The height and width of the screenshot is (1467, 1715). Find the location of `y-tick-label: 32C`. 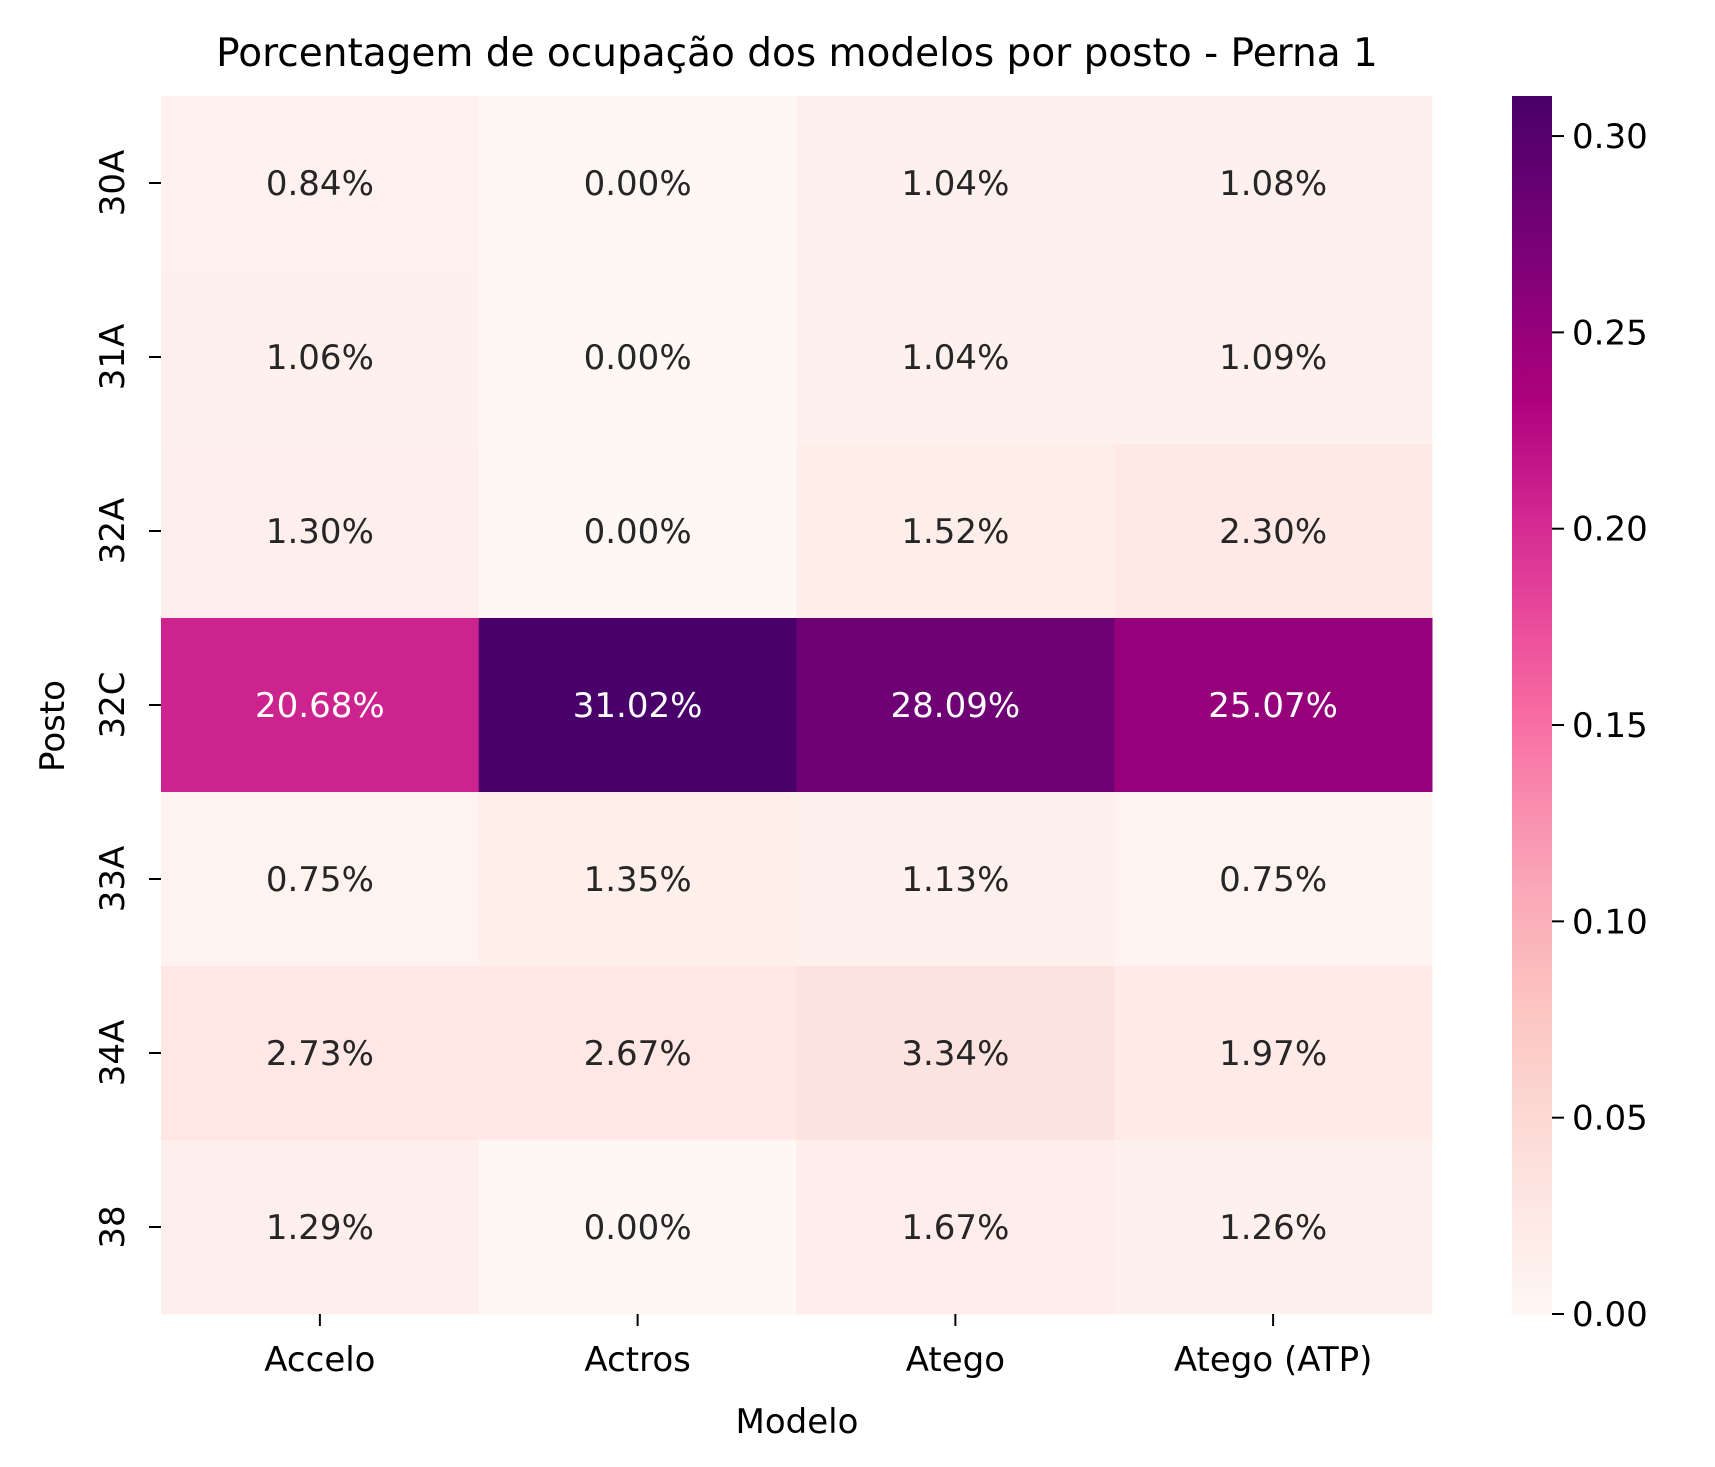

y-tick-label: 32C is located at coordinates (113, 704).